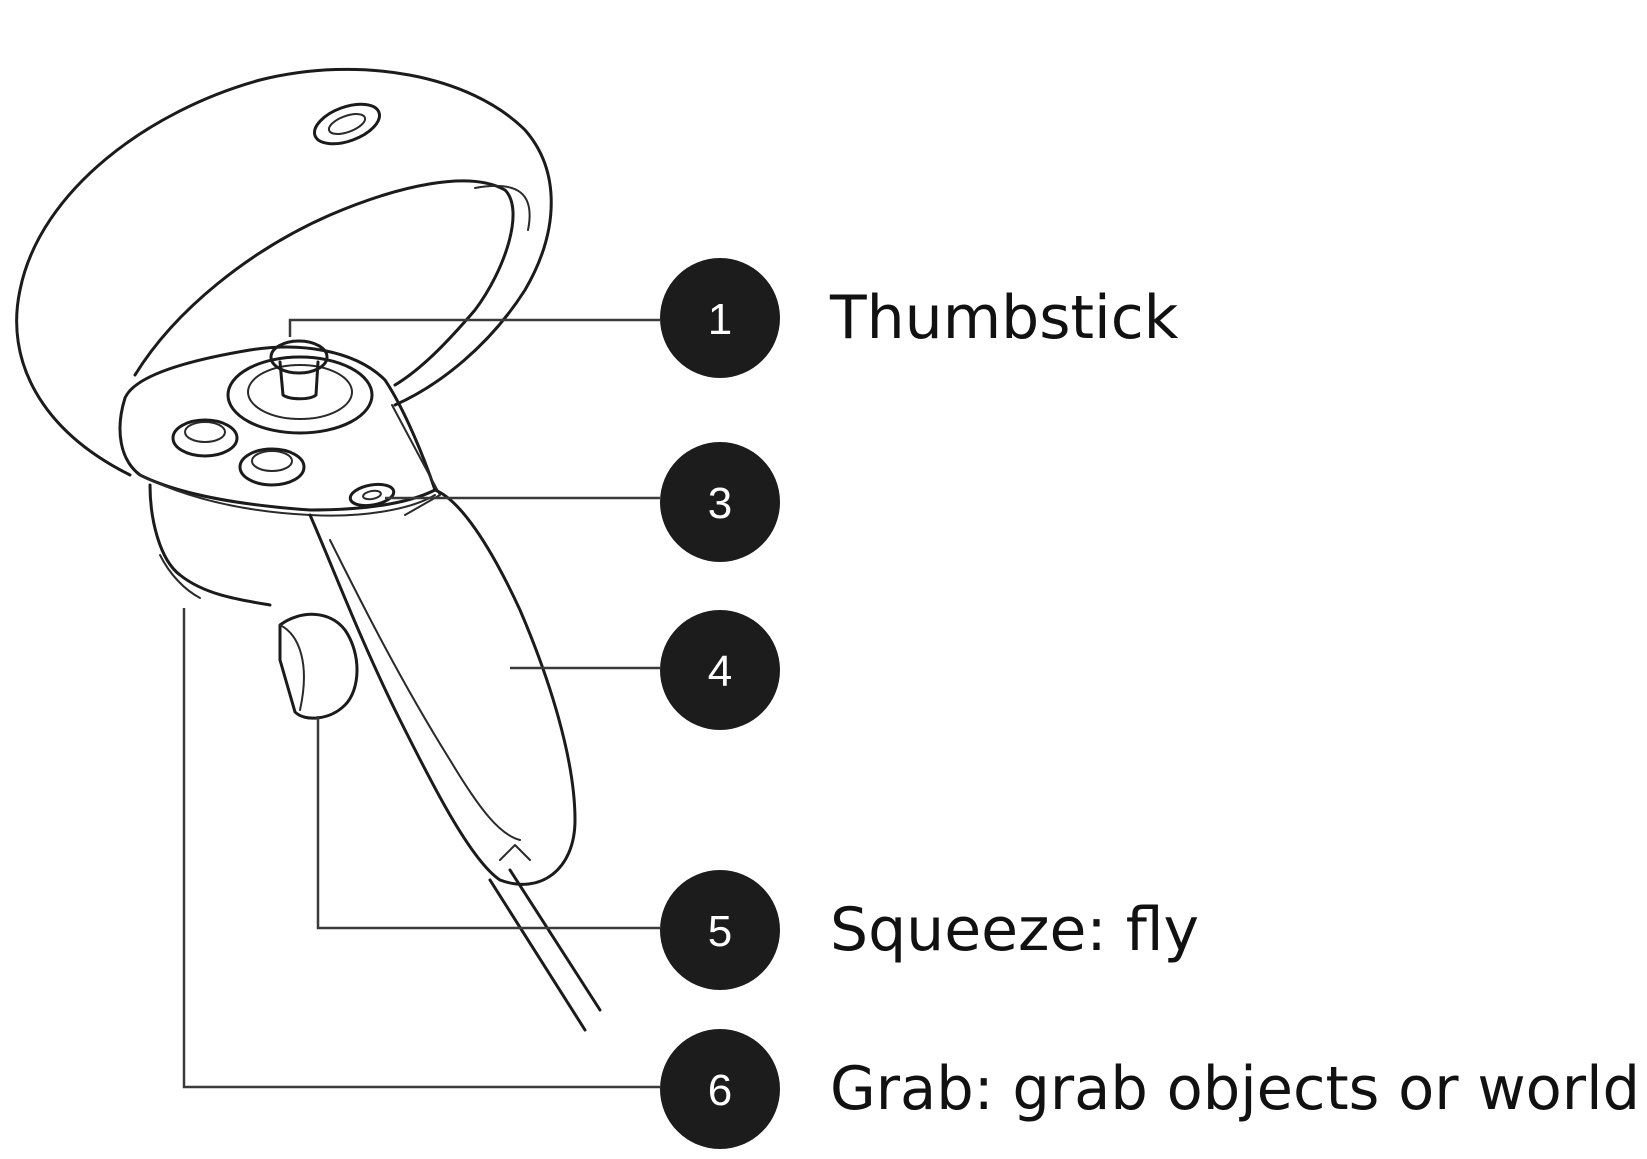 The image size is (1647, 1159). I want to click on b-button-icon, so click(205, 438).